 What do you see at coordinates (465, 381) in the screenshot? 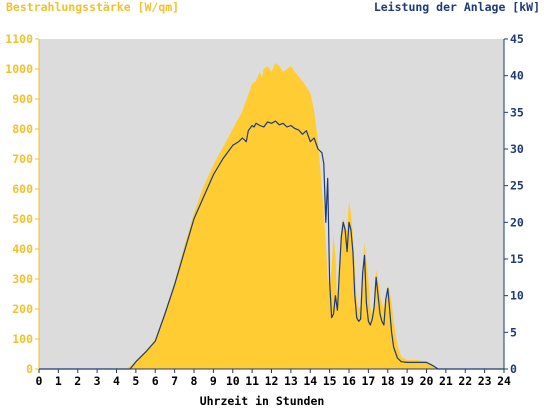
I see `x-tick-label: 22` at bounding box center [465, 381].